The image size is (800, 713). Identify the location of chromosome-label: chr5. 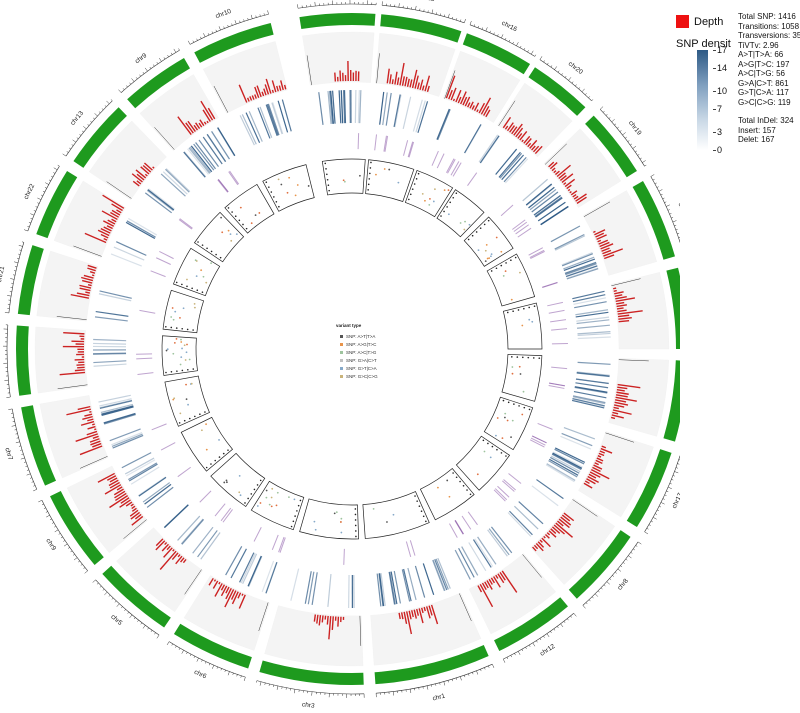
(116, 620).